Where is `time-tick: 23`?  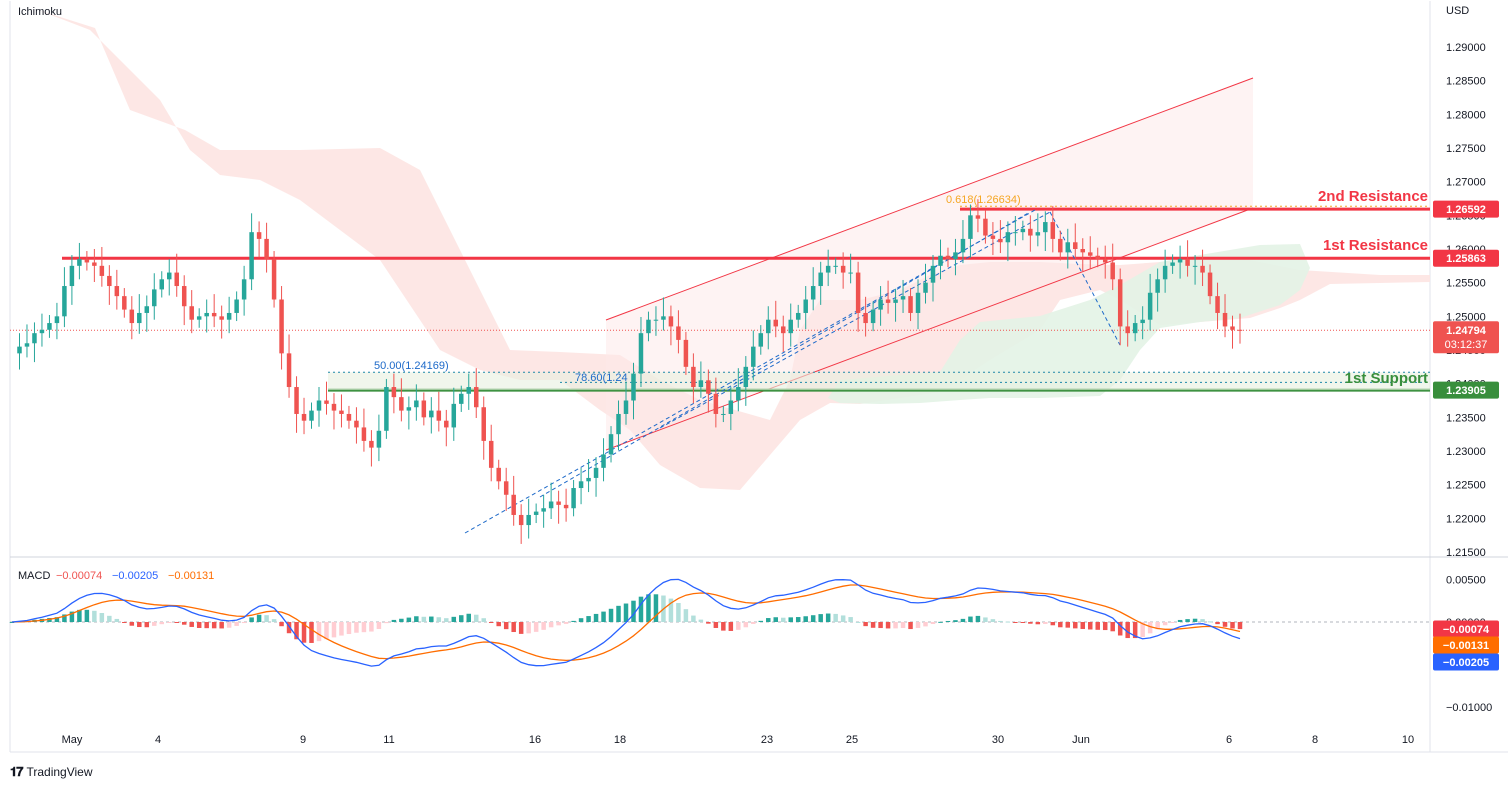
time-tick: 23 is located at coordinates (767, 740).